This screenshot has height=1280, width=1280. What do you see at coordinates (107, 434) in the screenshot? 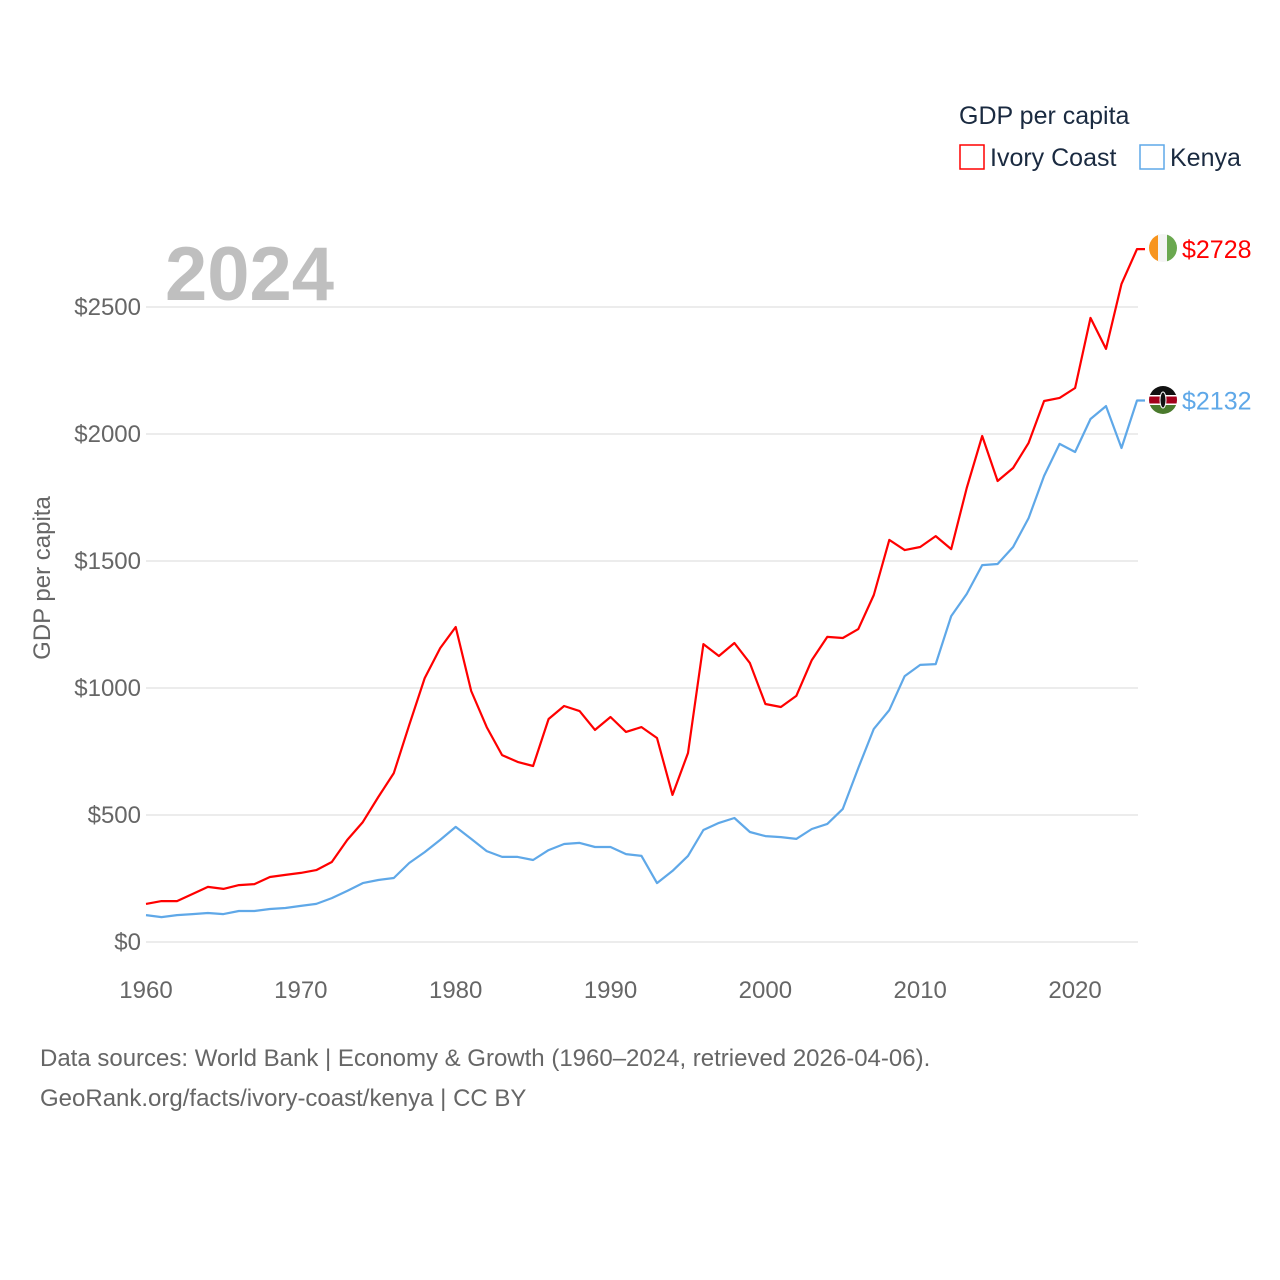
I see `y-tick-label: $2000` at bounding box center [107, 434].